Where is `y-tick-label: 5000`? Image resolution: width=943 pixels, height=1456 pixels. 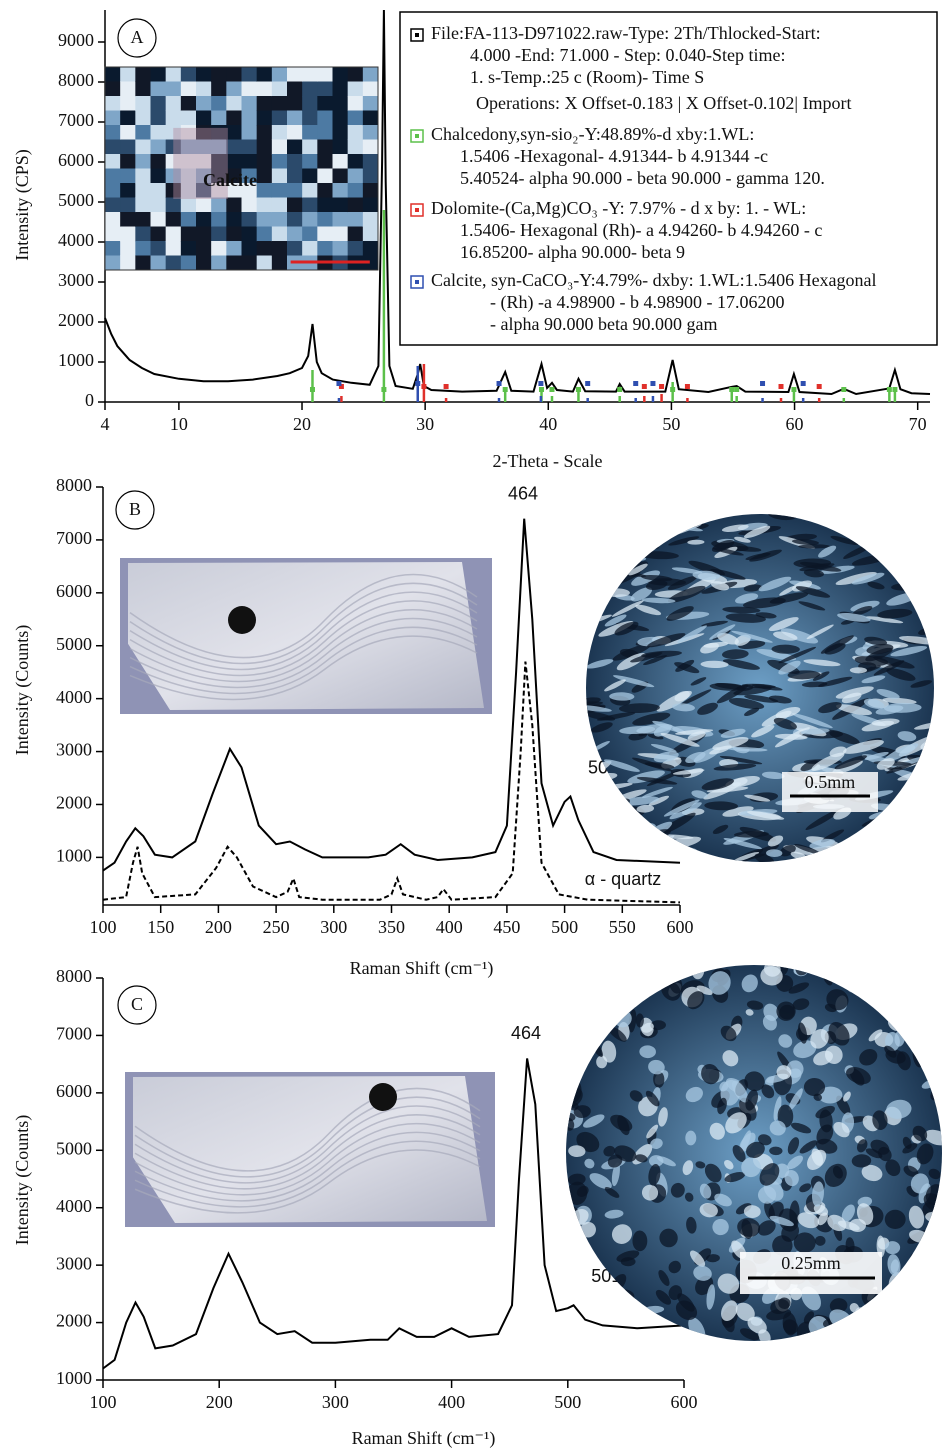 y-tick-label: 5000 is located at coordinates (74, 644).